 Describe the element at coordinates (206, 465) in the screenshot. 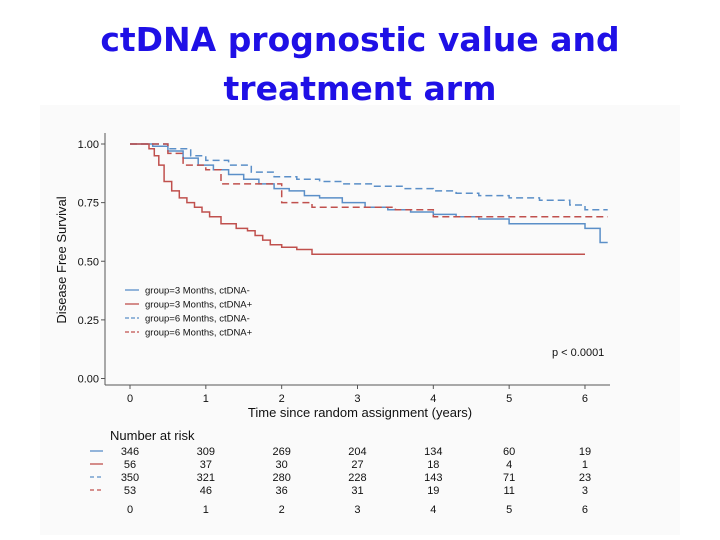

I see `risk-cell: 37` at that location.